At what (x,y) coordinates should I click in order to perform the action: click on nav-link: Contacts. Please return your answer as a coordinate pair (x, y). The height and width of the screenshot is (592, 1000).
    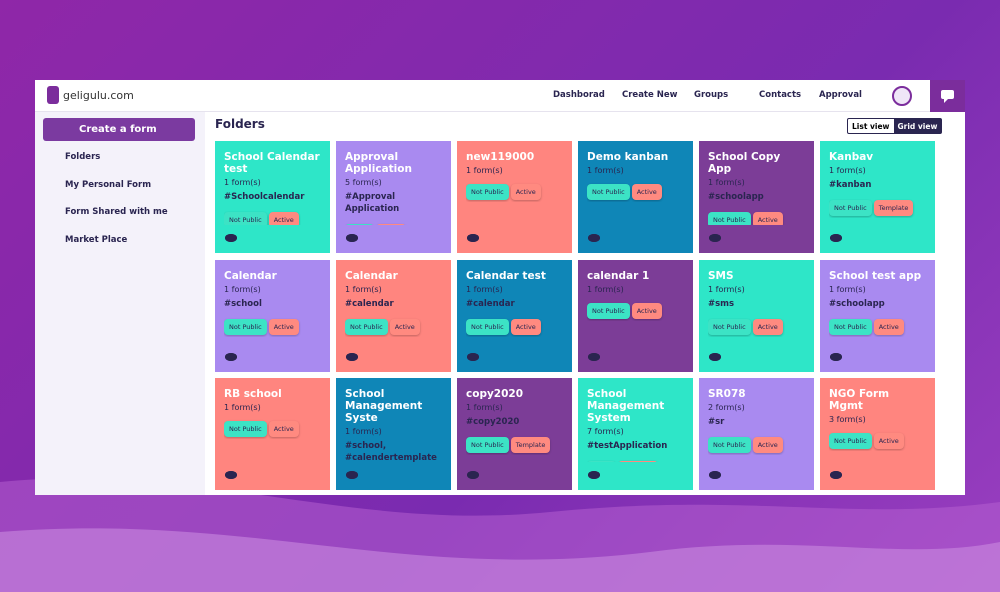
    Looking at the image, I should click on (780, 95).